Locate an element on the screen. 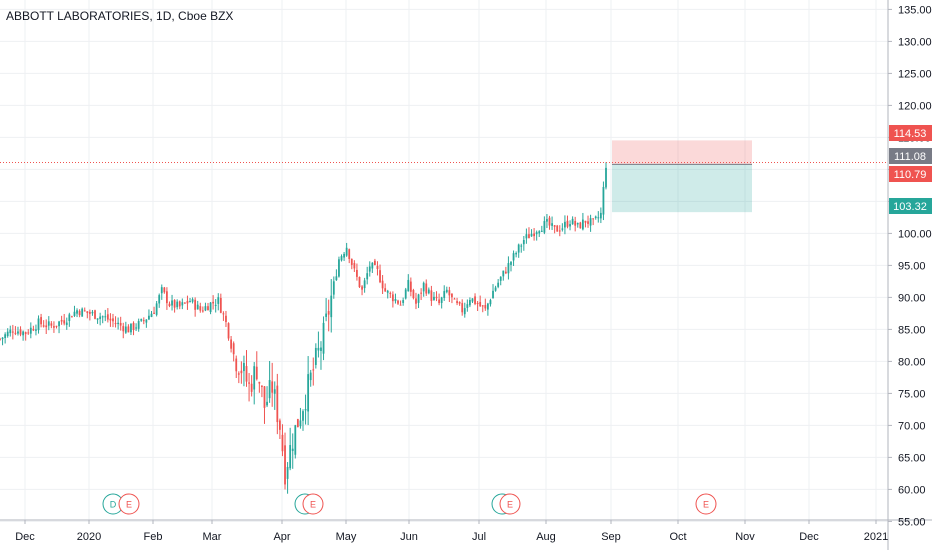 The image size is (932, 550). svg-text: 111.08 is located at coordinates (910, 157).